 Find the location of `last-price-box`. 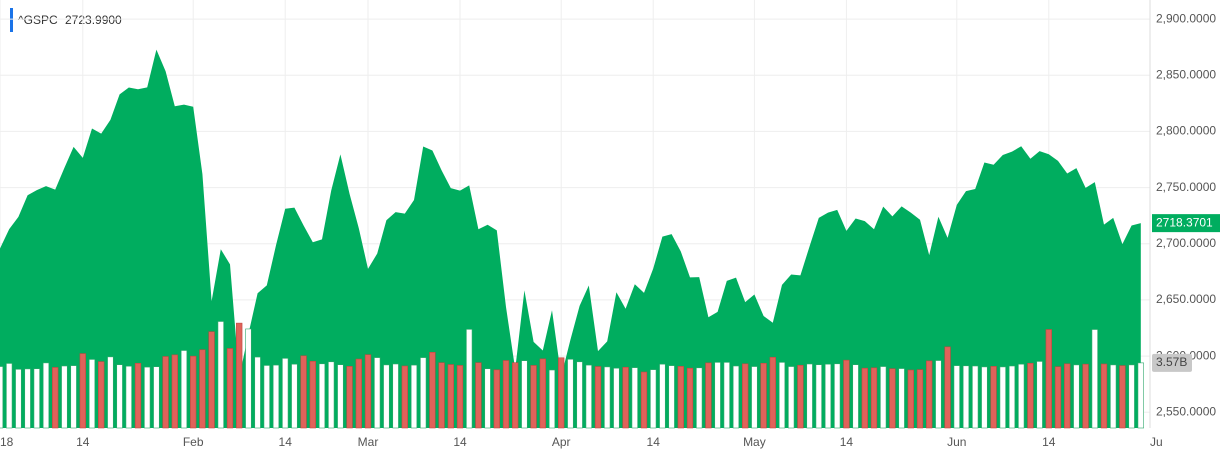

last-price-box is located at coordinates (1186, 223).